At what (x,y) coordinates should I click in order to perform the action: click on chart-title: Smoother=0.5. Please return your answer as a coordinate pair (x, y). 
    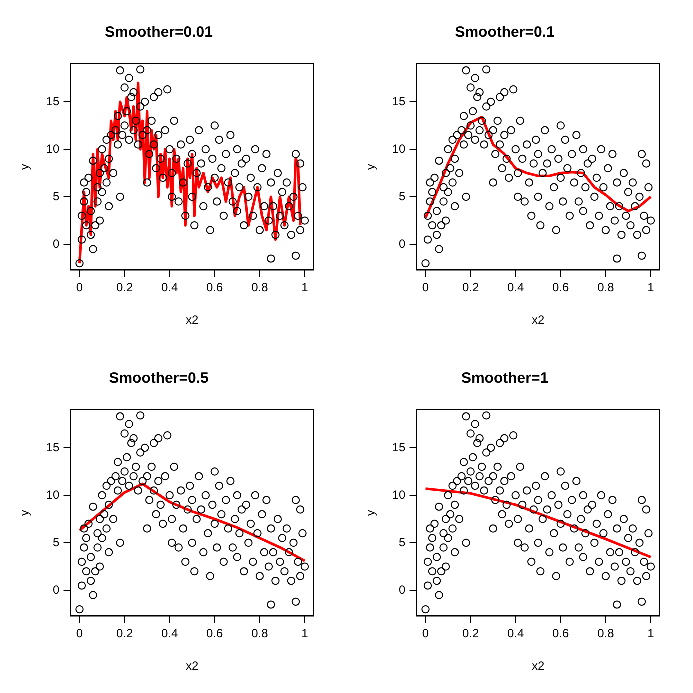
    Looking at the image, I should click on (159, 379).